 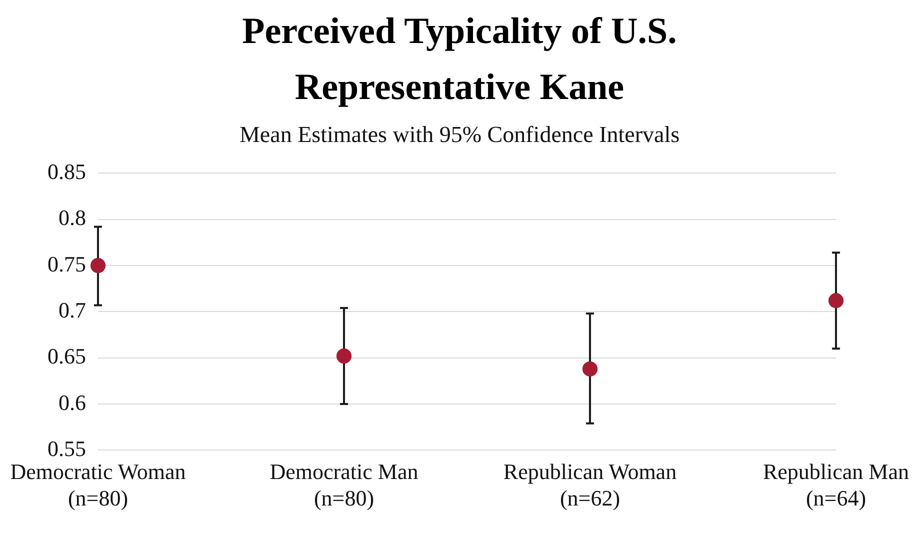 What do you see at coordinates (344, 485) in the screenshot?
I see `x-tick-label: Democratic Man (n=80)` at bounding box center [344, 485].